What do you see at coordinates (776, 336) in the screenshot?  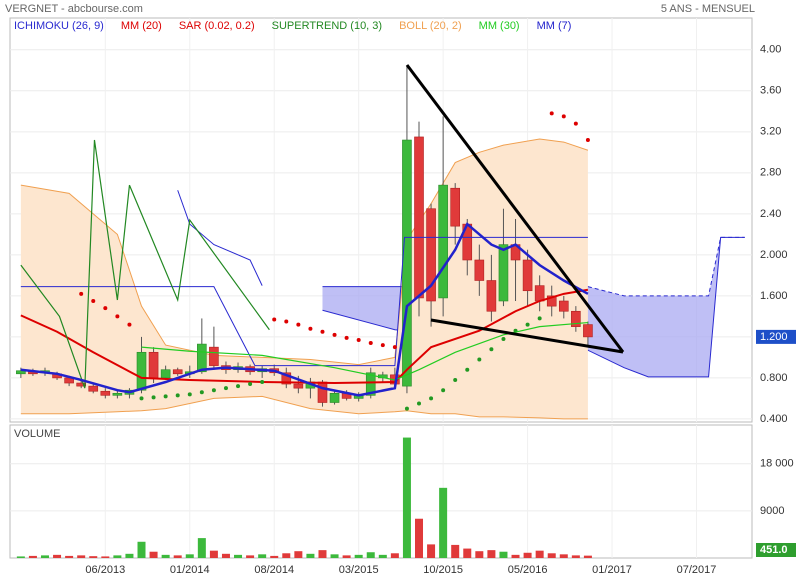 I see `last-price-box` at bounding box center [776, 336].